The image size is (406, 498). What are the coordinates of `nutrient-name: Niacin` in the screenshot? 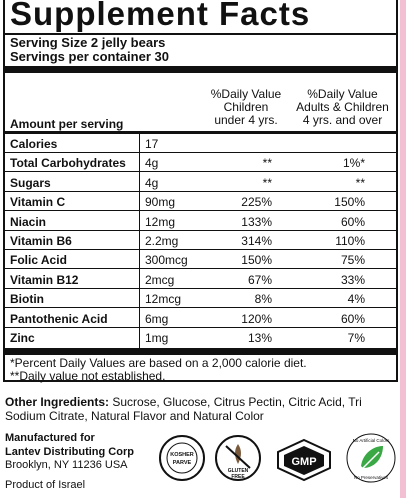 It's located at (28, 221).